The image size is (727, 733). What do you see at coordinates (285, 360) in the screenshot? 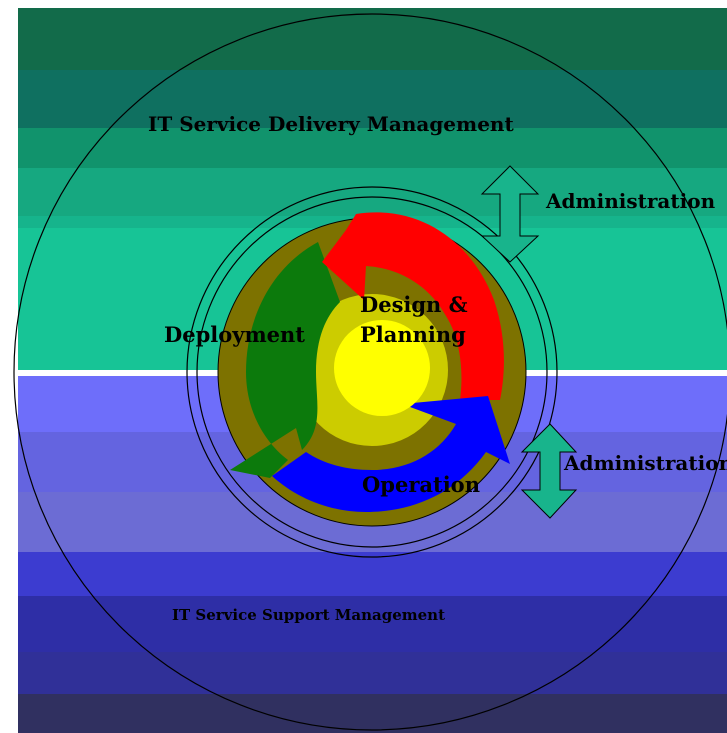
I see `deployment-arrow` at bounding box center [285, 360].